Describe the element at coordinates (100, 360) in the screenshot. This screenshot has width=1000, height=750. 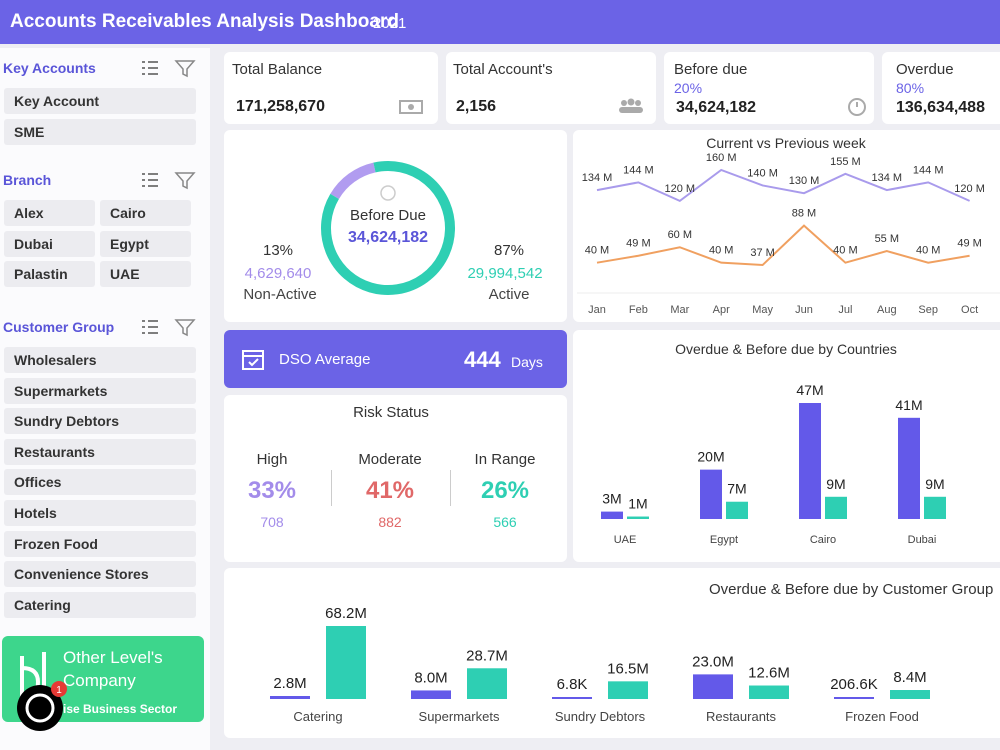
I see `filter-item: Wholesalers` at that location.